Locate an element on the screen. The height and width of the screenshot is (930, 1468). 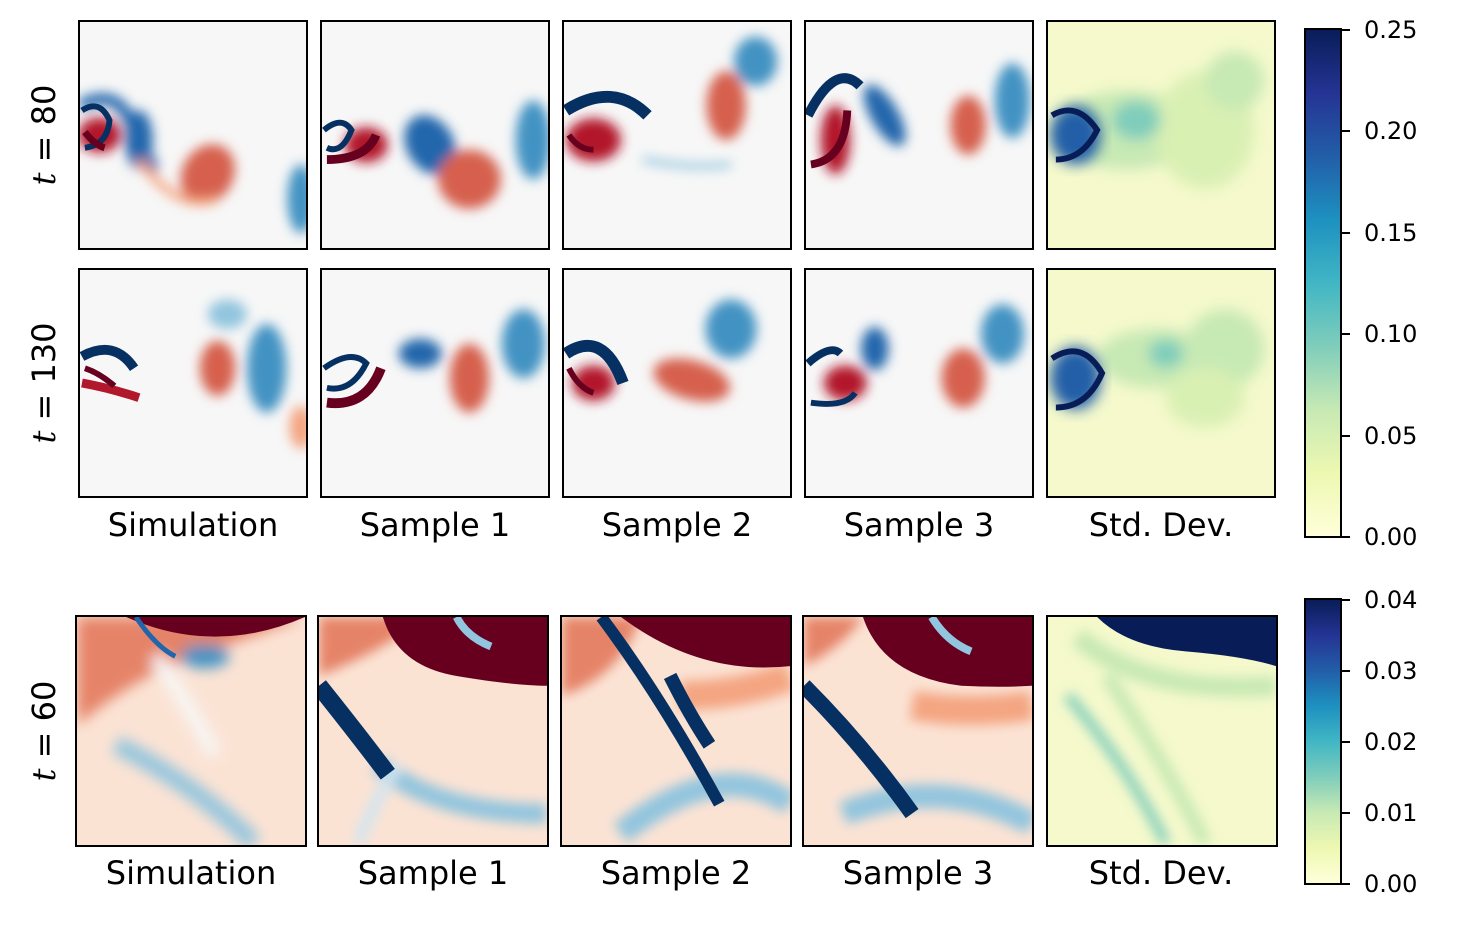
col-label-std-dev-bottom: Std. Dev. is located at coordinates (1161, 873).